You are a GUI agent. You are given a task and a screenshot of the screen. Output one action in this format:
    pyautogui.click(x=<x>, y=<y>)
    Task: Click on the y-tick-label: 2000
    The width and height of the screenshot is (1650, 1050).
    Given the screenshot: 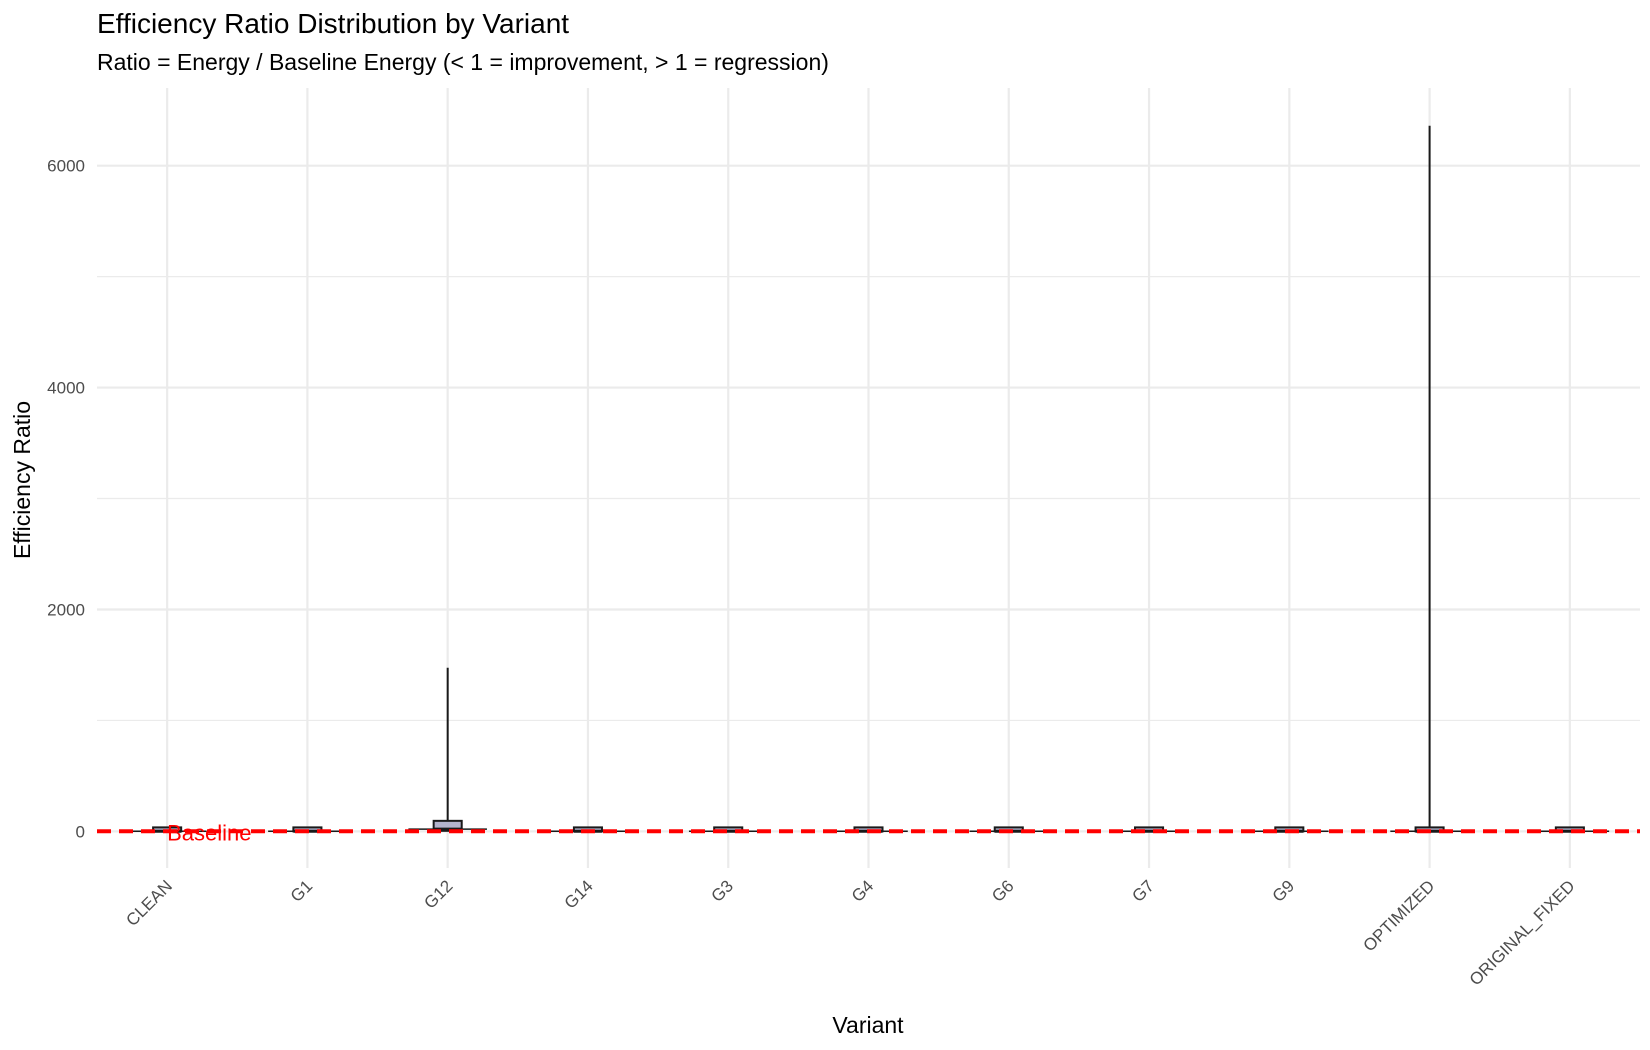 What is the action you would take?
    pyautogui.click(x=66, y=609)
    